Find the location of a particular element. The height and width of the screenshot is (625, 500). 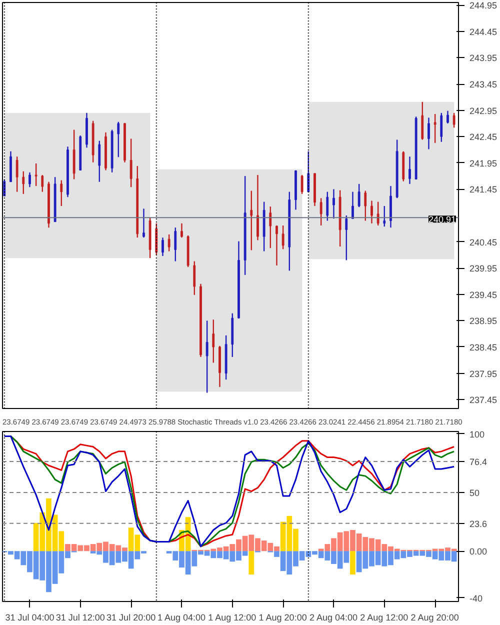

y-tick-label: 237.45 is located at coordinates (484, 400).